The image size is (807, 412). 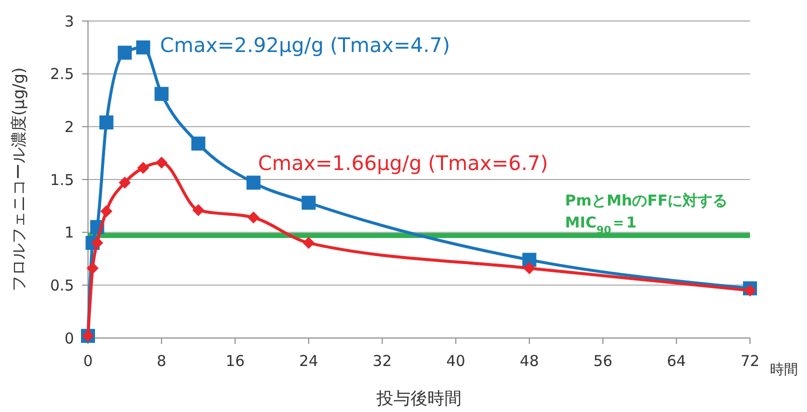 I want to click on y-tick-label: 3, so click(x=69, y=21).